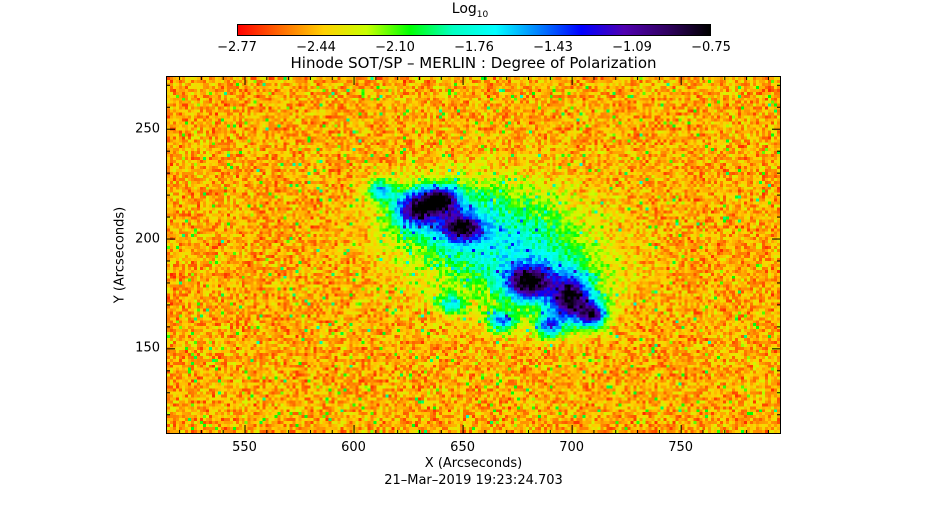 Image resolution: width=947 pixels, height=512 pixels. What do you see at coordinates (120, 255) in the screenshot?
I see `y-axis-label: Y (Arcseconds)` at bounding box center [120, 255].